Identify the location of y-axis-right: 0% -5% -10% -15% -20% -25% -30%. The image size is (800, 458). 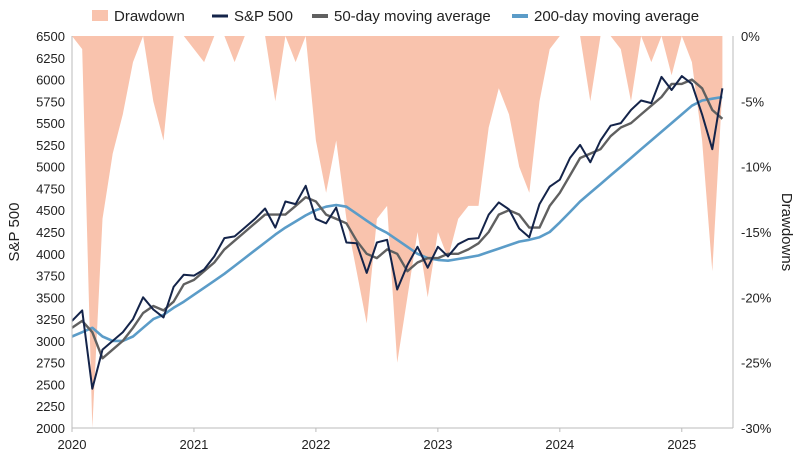
(756, 232).